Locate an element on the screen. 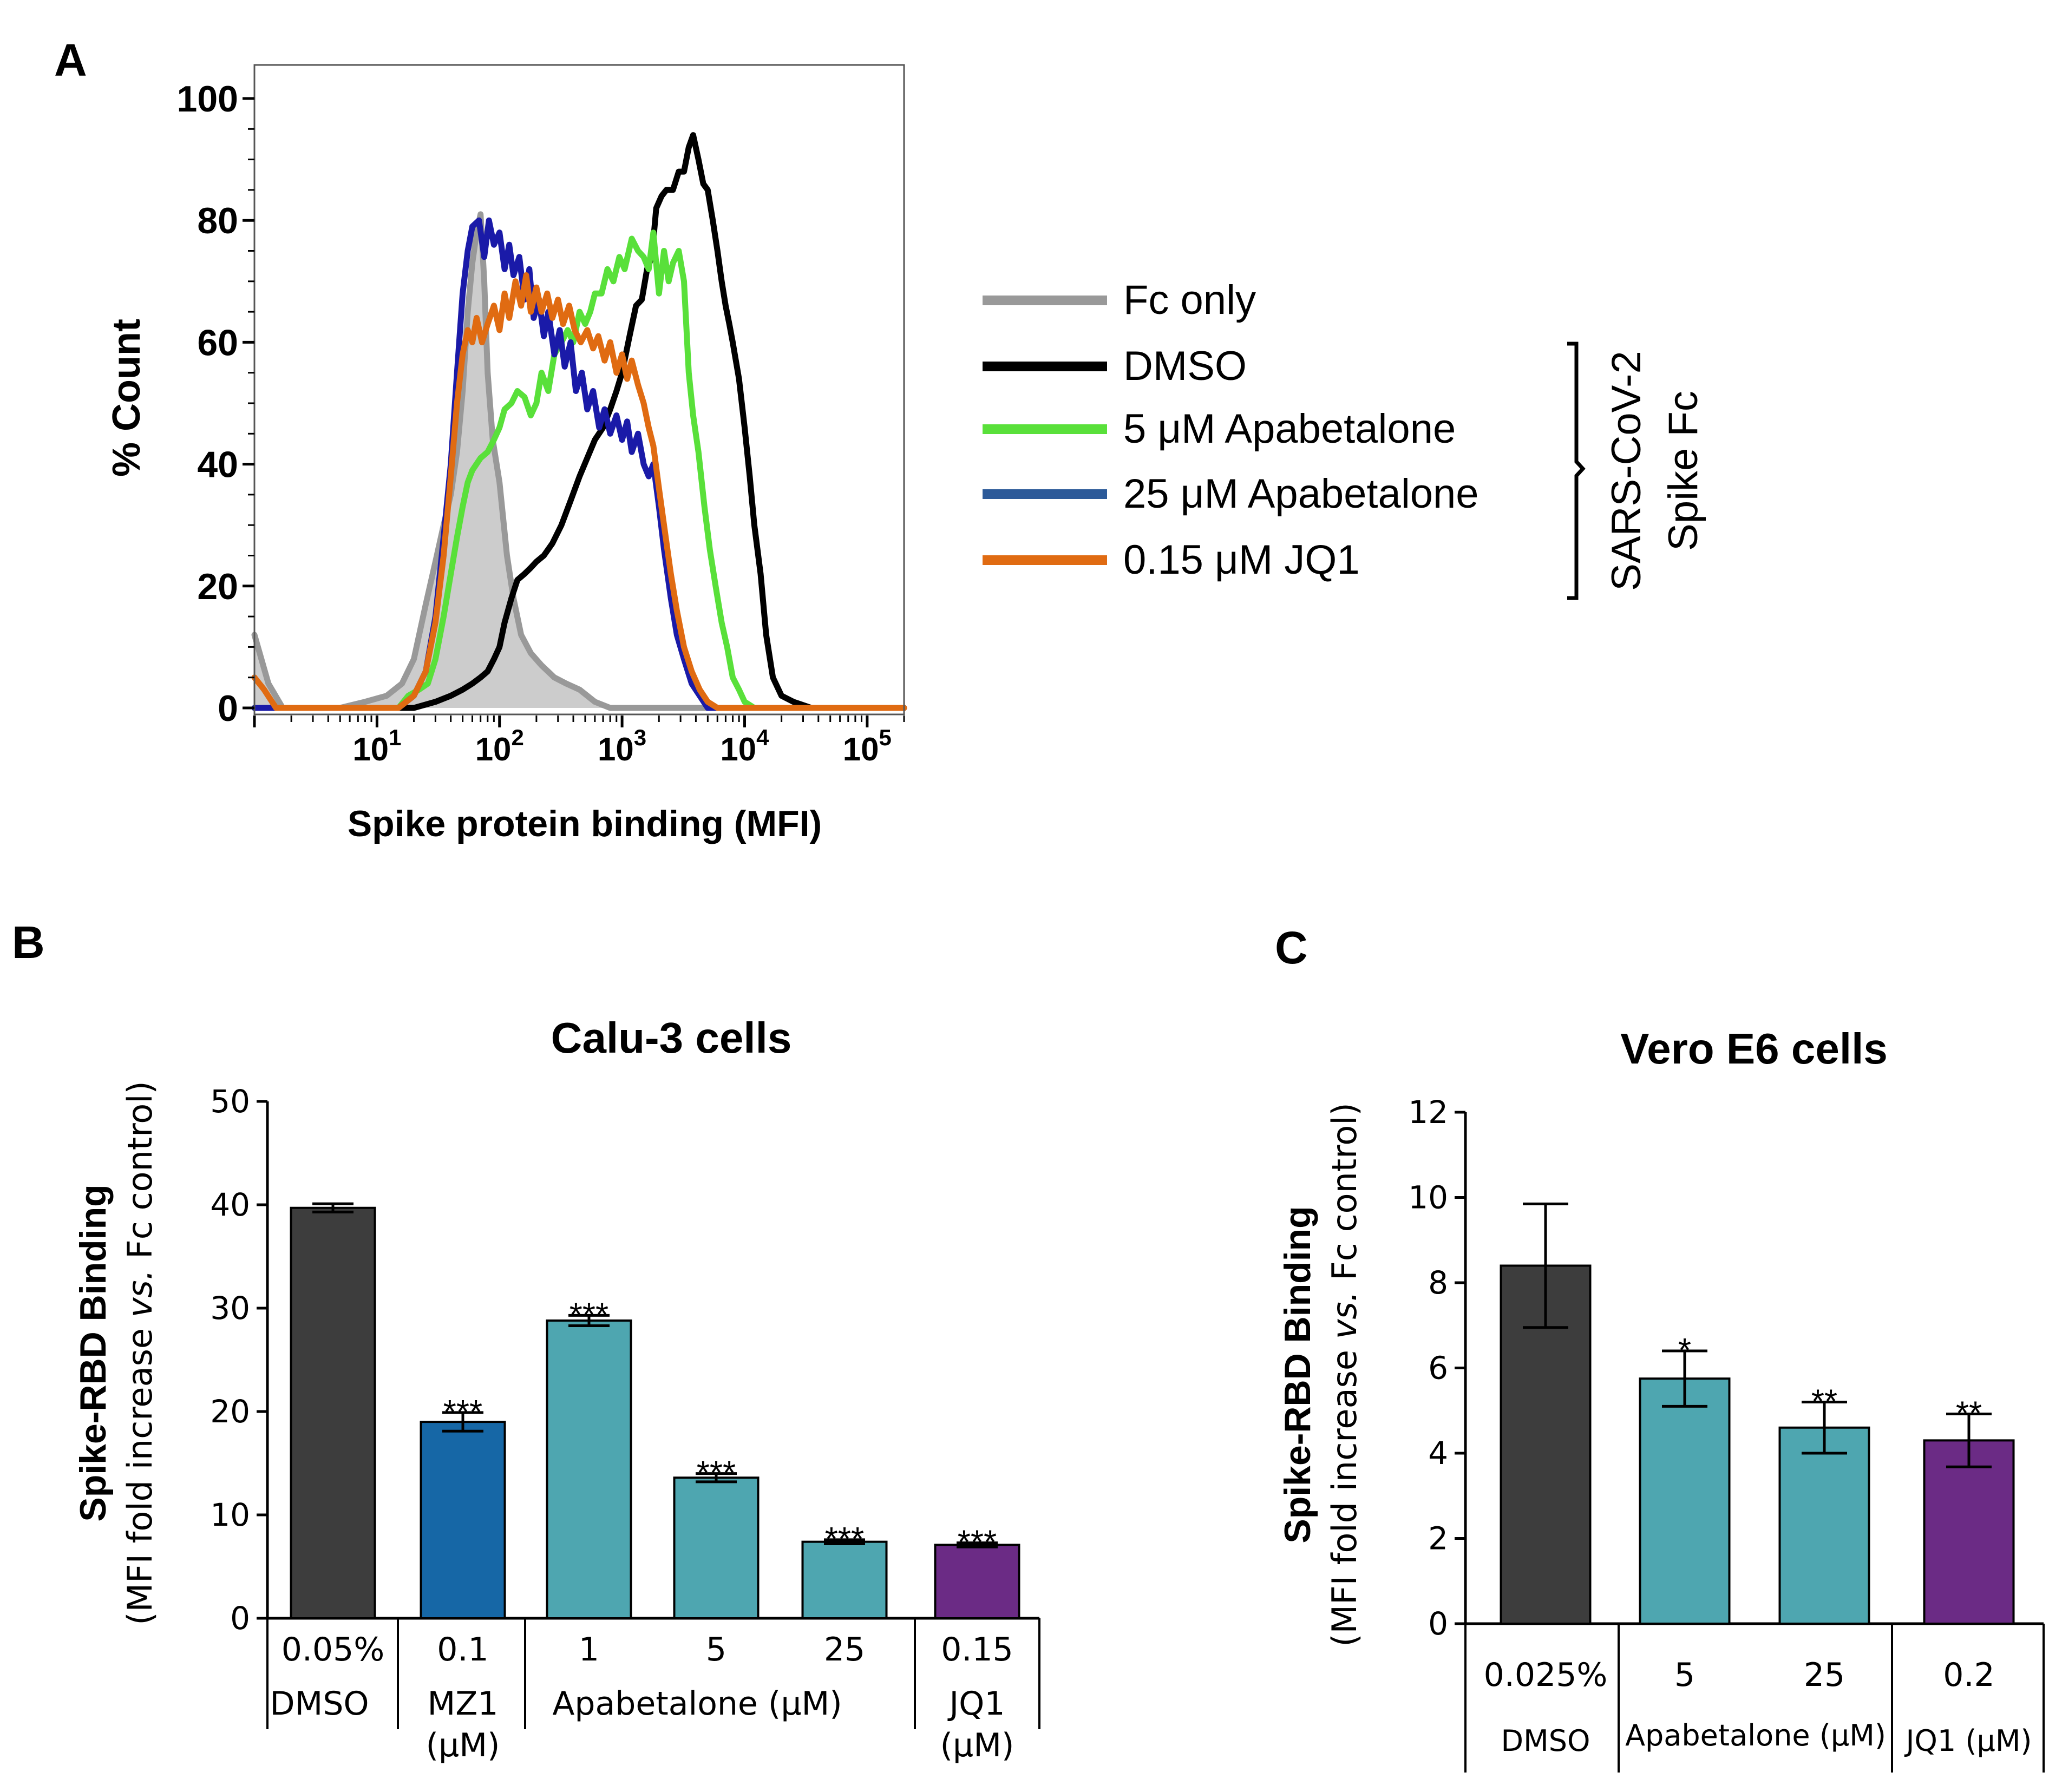 The height and width of the screenshot is (1792, 2062). legend-label-25um-apabetalone: 25 μM Apabetalone is located at coordinates (1301, 494).